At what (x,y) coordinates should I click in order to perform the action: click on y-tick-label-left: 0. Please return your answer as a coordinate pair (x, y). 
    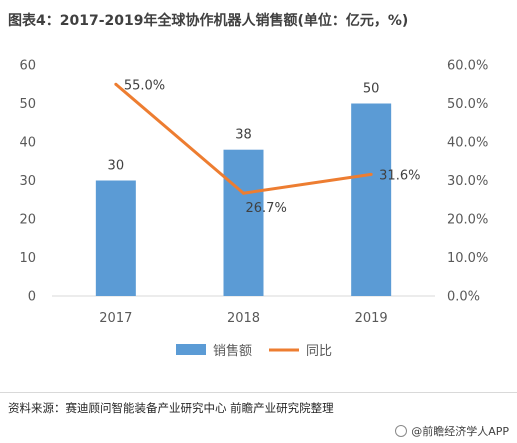
    Looking at the image, I should click on (32, 297).